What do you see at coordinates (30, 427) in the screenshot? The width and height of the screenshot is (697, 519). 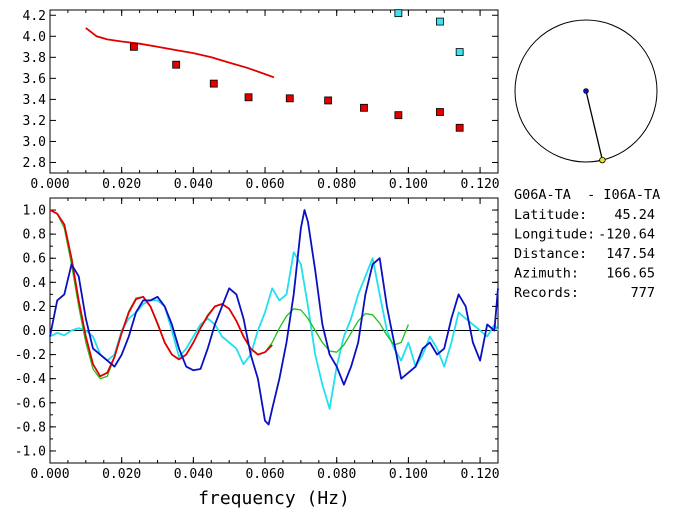 I see `y-tick-label: -0.8` at bounding box center [30, 427].